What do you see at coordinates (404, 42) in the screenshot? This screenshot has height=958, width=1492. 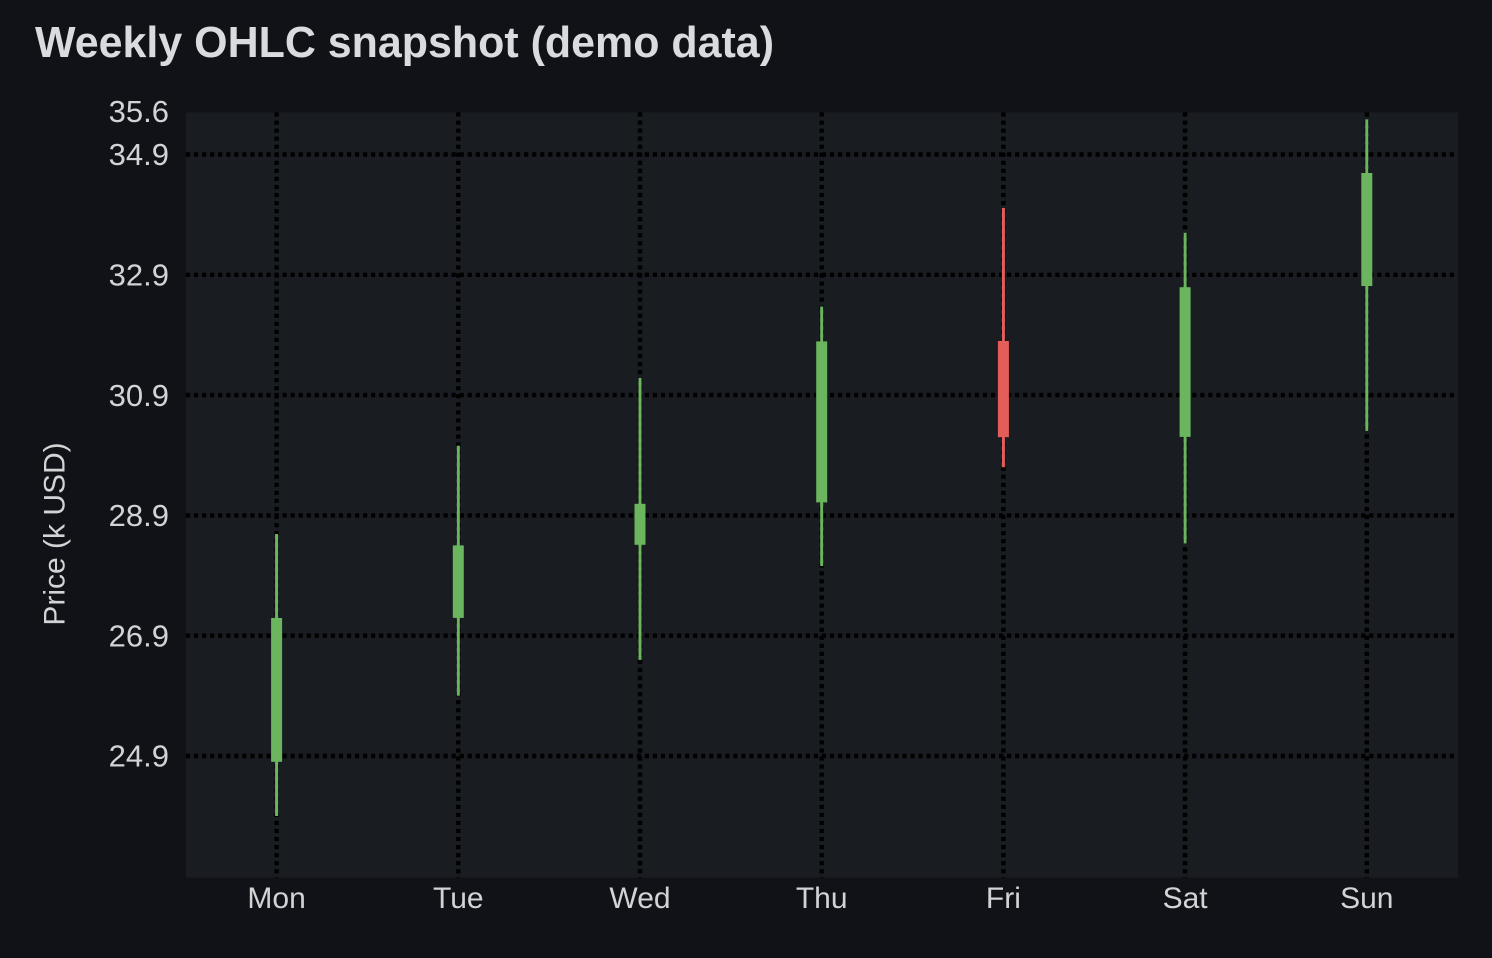 I see `svg-text:Weekly OHLC snapshot (demo dat: Weekly OHLC snapshot (demo data)` at bounding box center [404, 42].